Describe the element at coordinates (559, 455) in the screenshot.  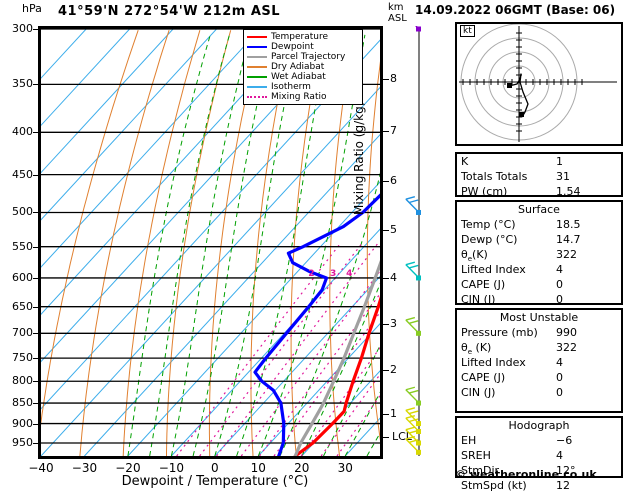
I see `table-value: 4` at that location.